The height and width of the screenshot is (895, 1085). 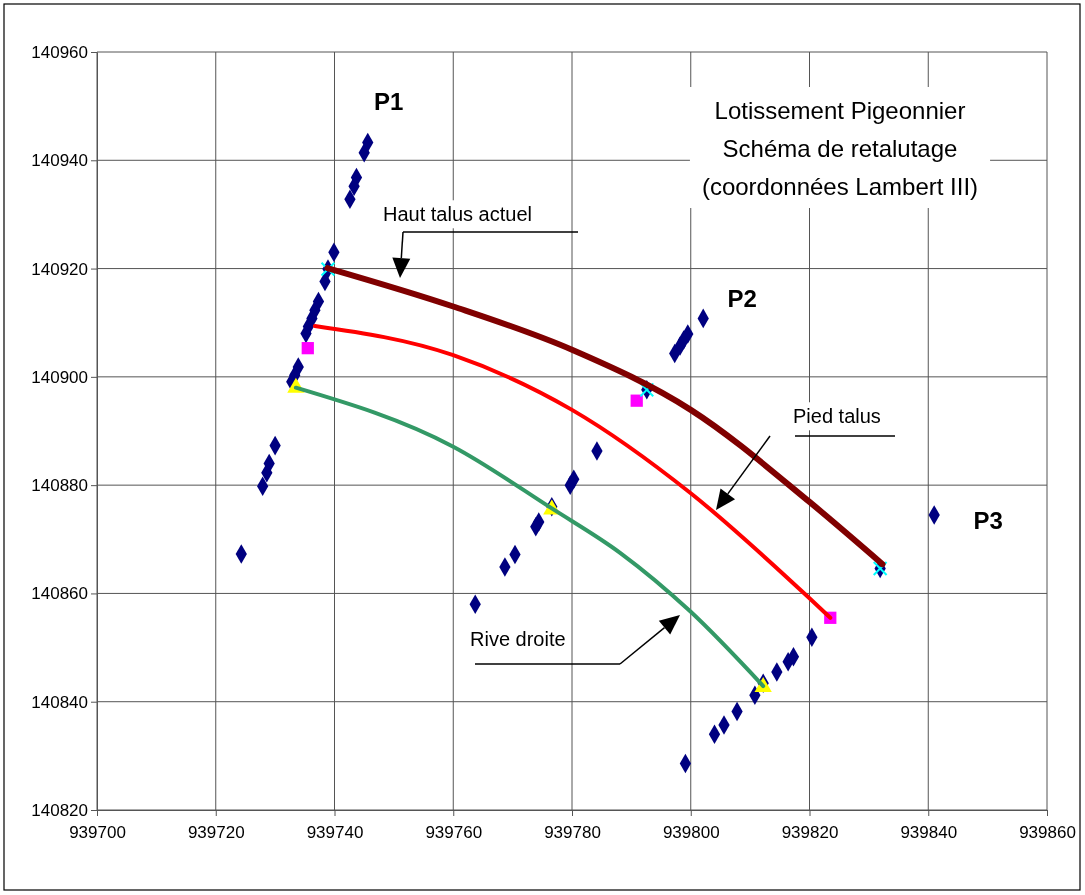 I want to click on y-tick-label: 140940, so click(x=59, y=161).